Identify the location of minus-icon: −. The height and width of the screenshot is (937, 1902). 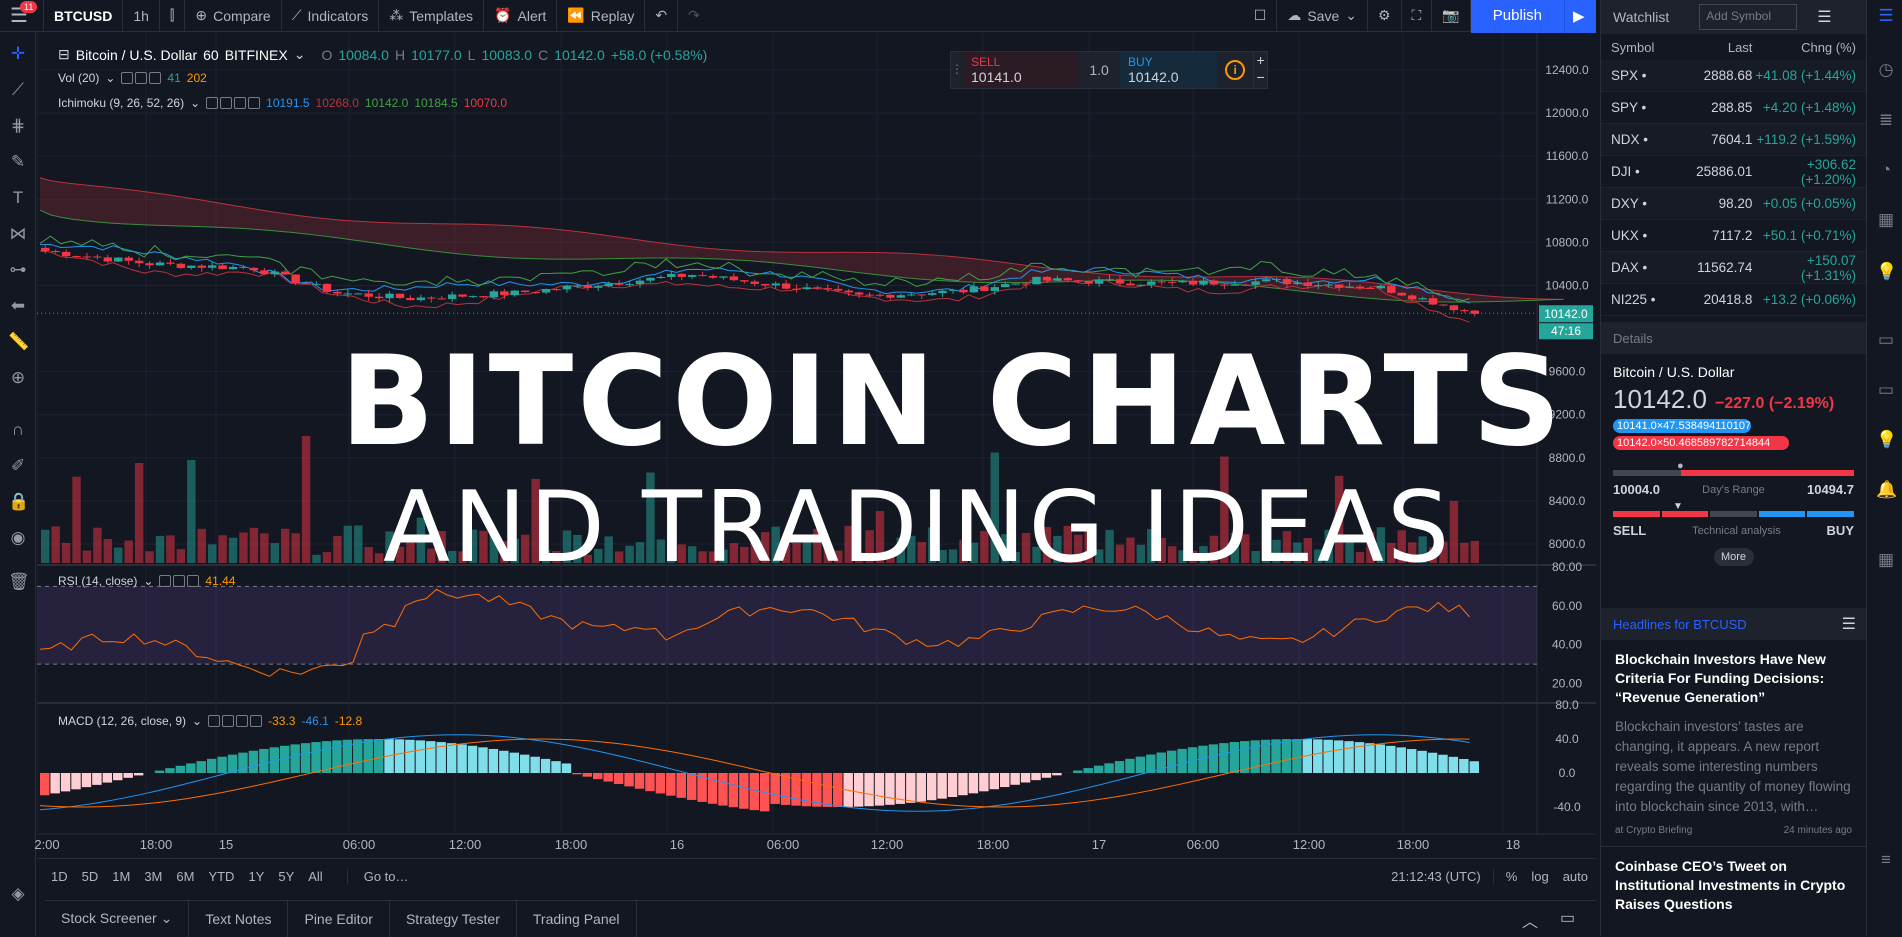
(1260, 77).